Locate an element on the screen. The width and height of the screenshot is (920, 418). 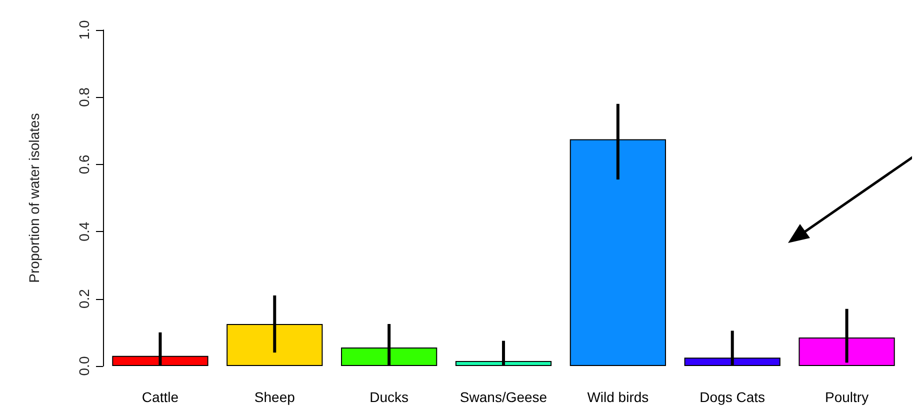
y-tick-label: 0.4 is located at coordinates (84, 232).